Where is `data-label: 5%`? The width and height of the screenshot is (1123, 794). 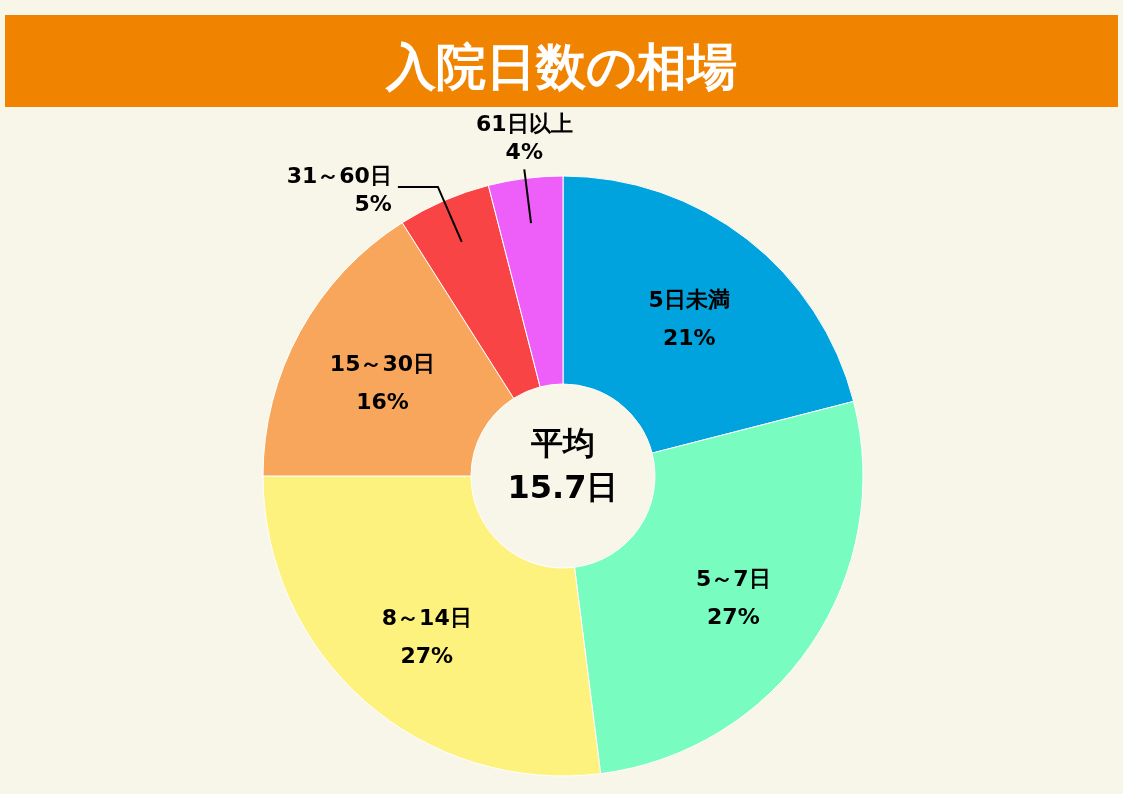 data-label: 5% is located at coordinates (373, 203).